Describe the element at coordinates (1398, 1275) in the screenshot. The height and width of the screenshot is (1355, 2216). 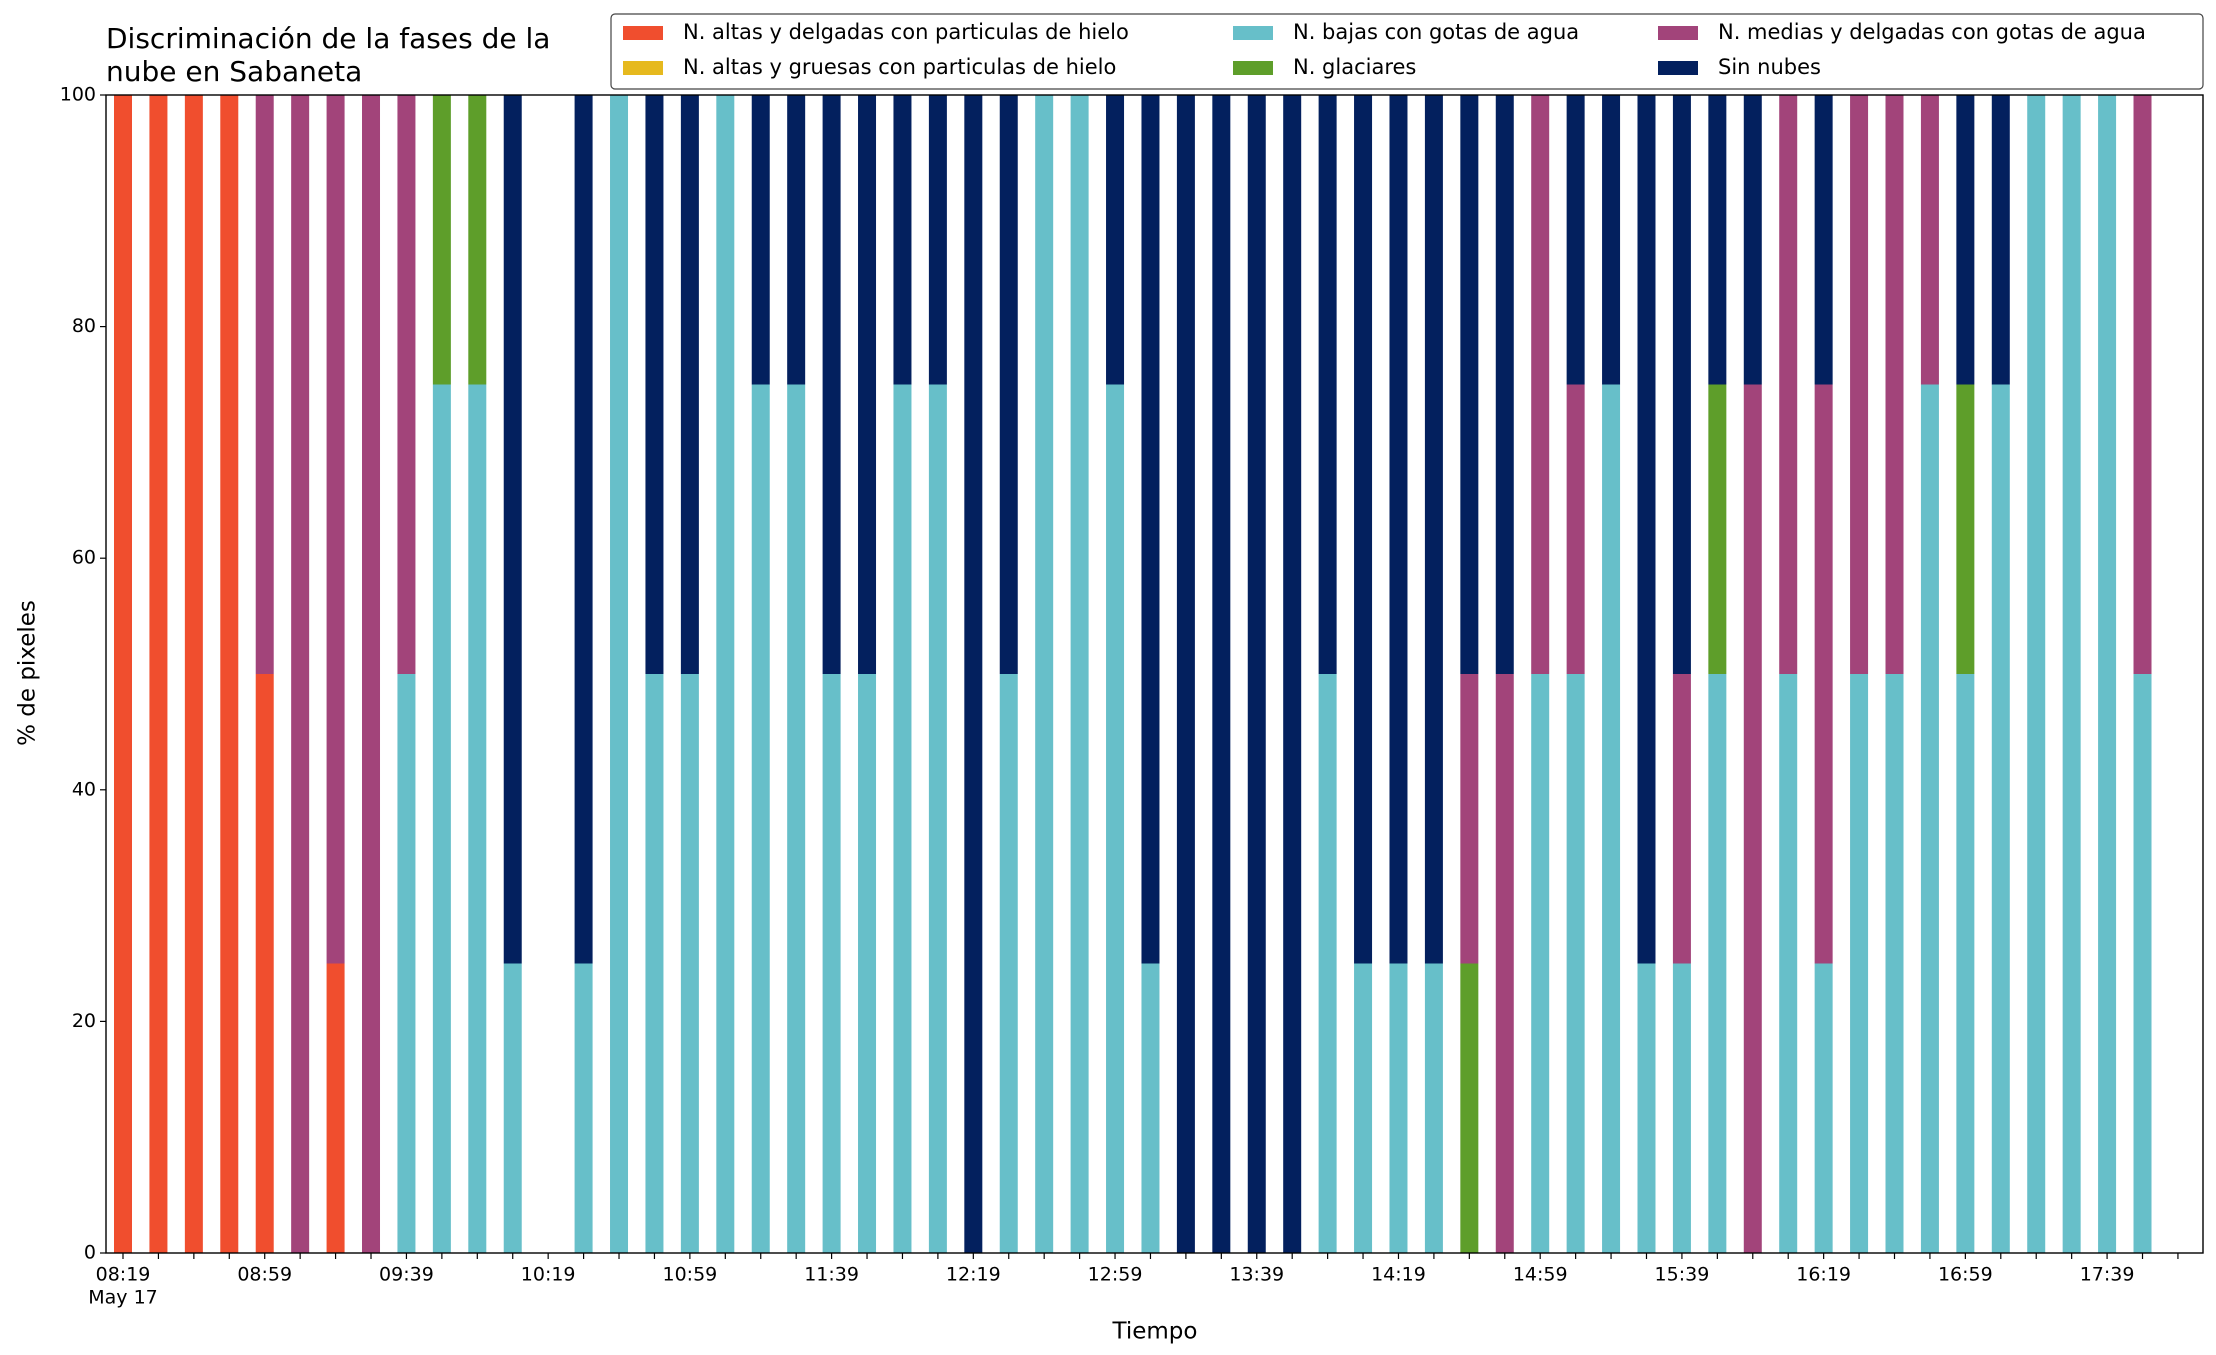
I see `x-tick-label: 14:19` at that location.